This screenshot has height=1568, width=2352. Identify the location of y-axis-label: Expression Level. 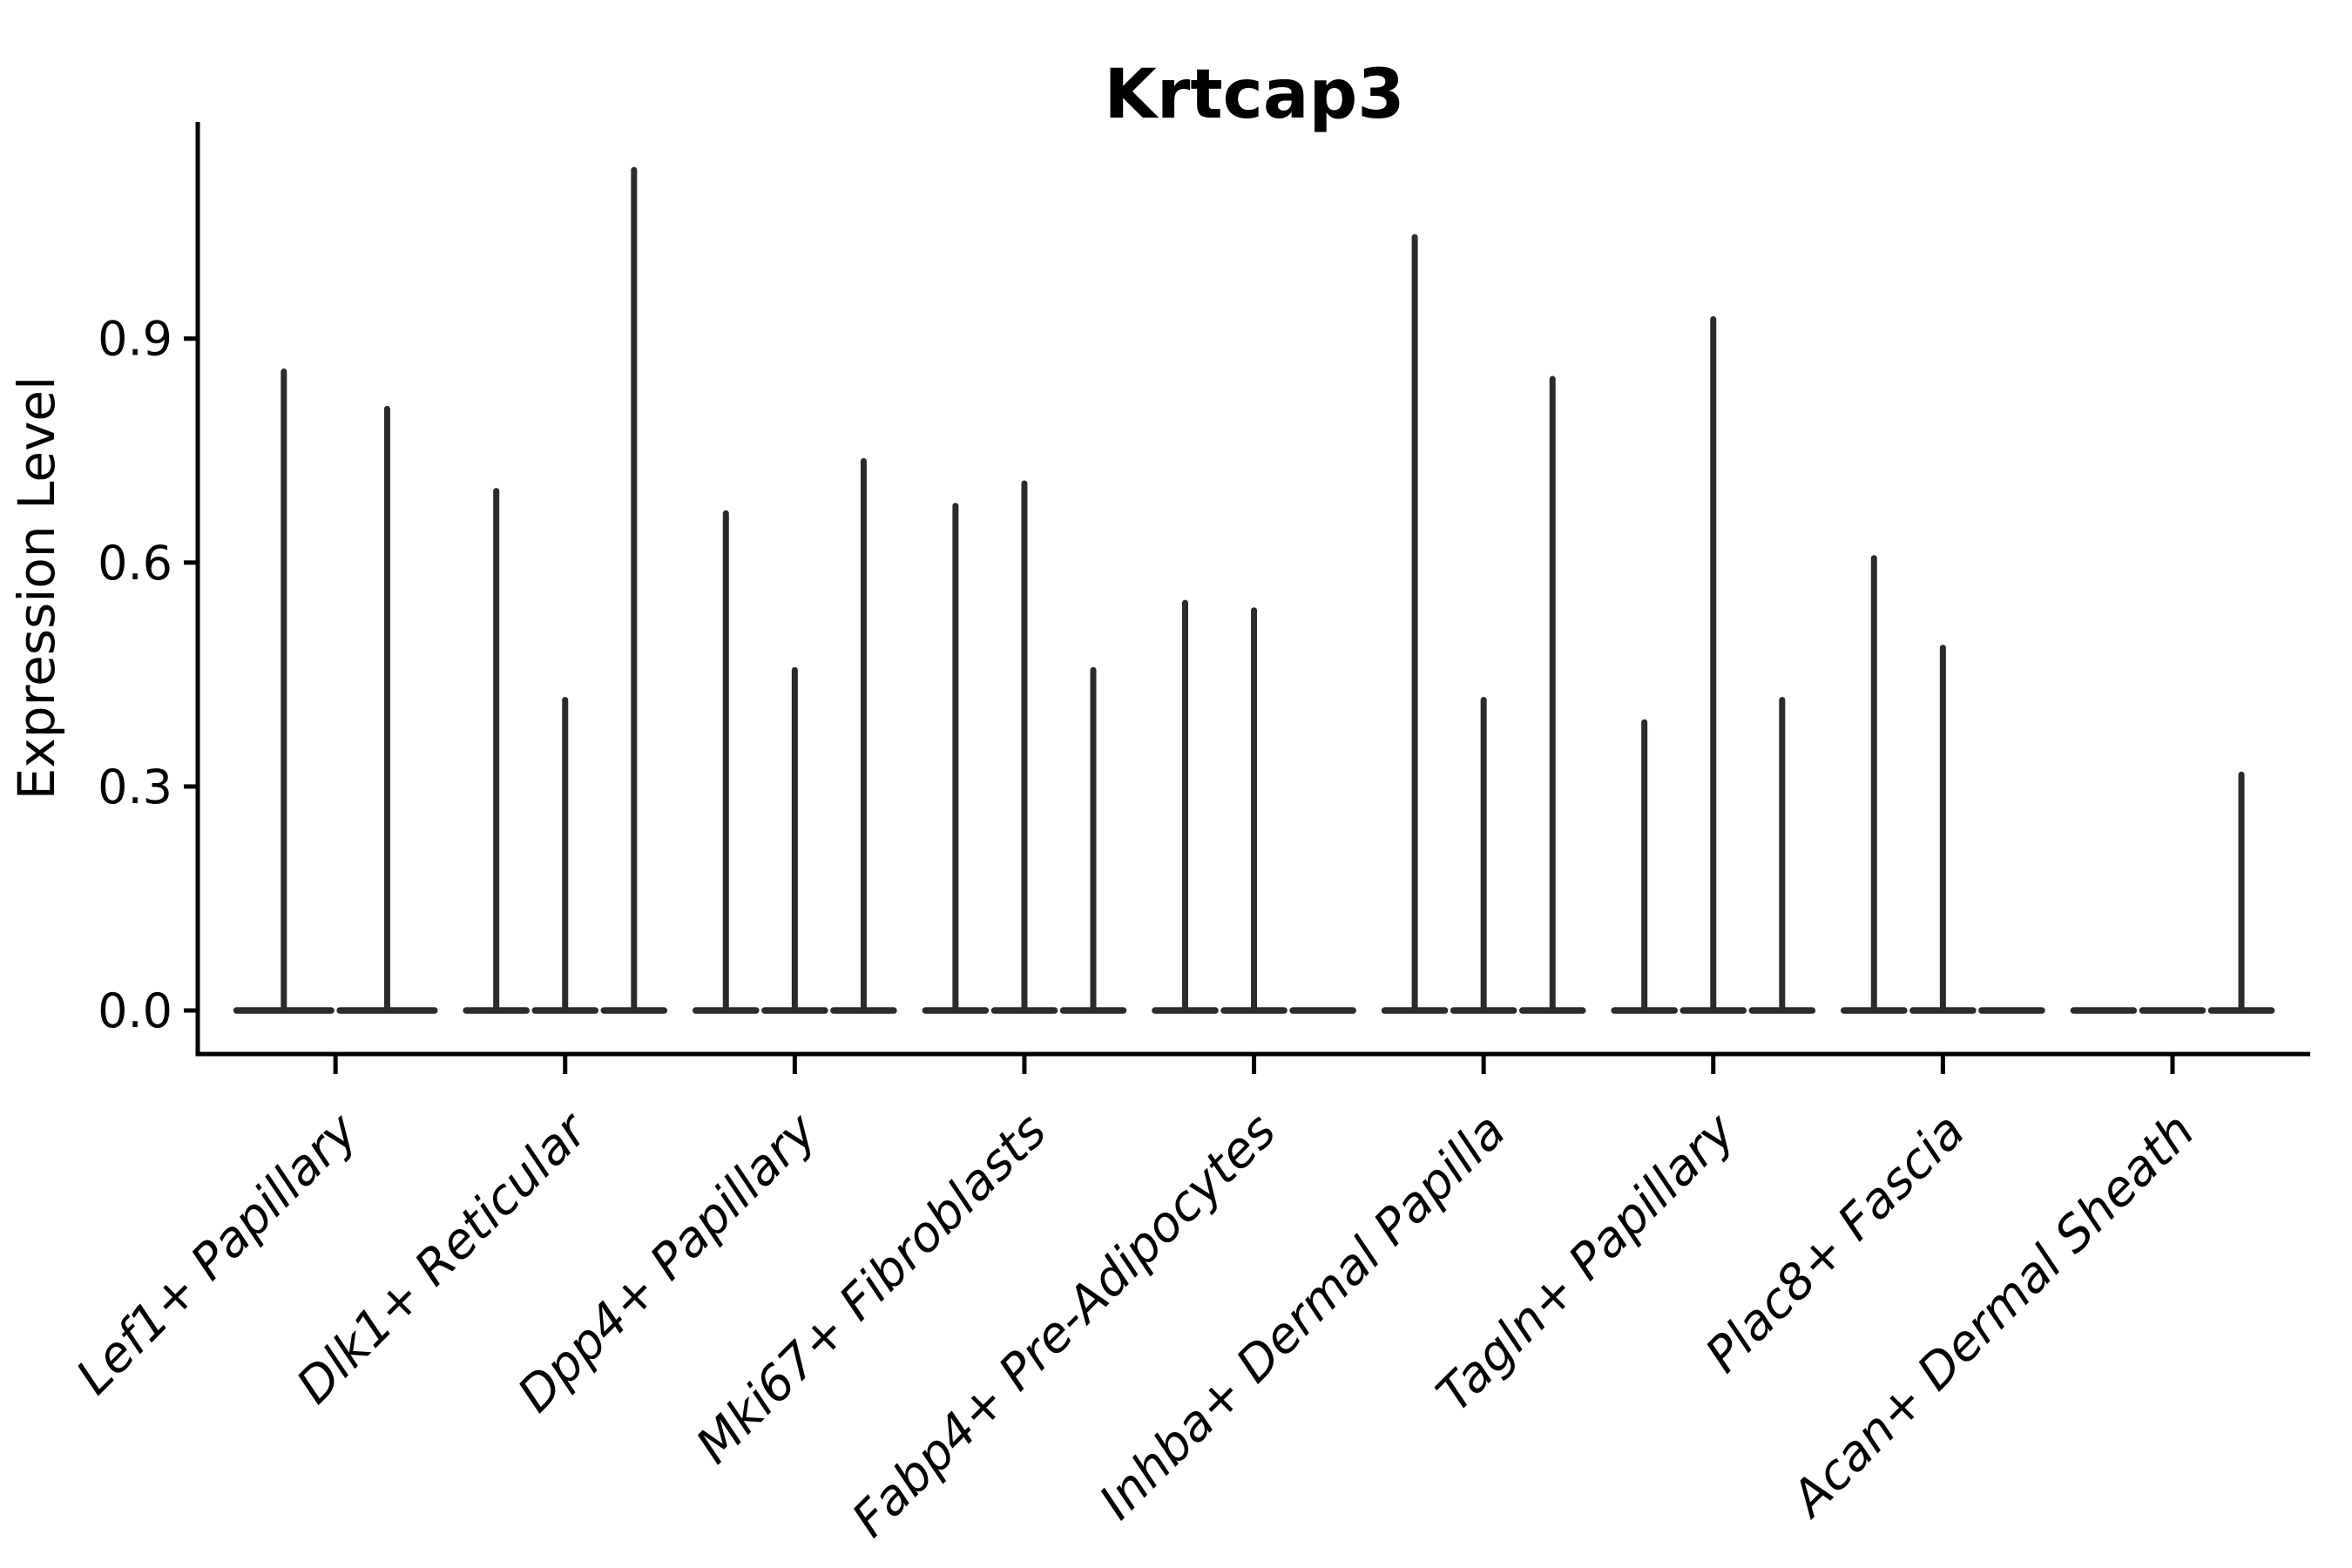
(36, 588).